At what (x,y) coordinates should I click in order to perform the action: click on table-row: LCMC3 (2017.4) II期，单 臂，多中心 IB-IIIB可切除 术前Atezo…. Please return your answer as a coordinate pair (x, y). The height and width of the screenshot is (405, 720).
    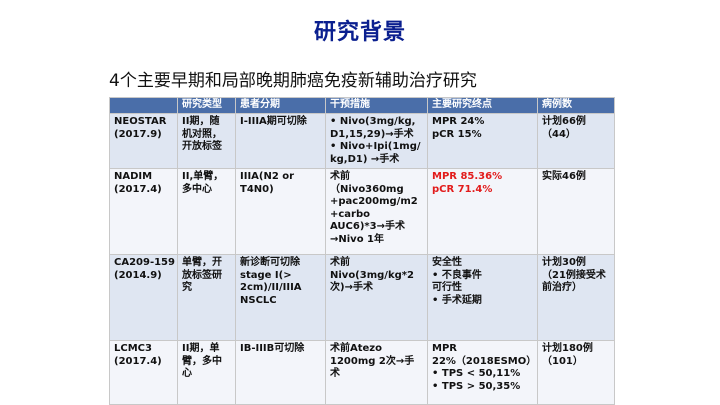
    Looking at the image, I should click on (362, 372).